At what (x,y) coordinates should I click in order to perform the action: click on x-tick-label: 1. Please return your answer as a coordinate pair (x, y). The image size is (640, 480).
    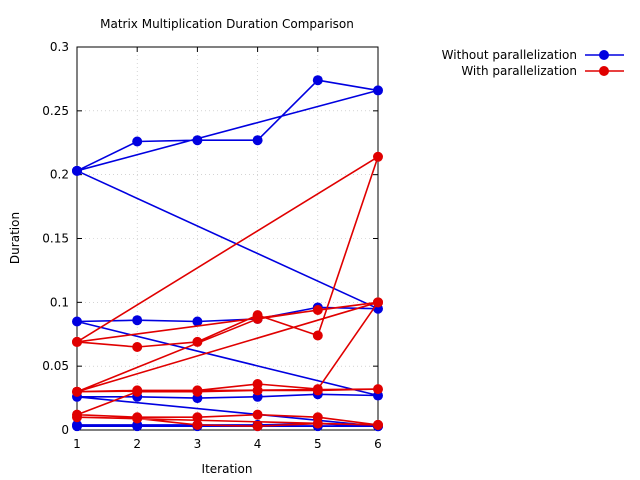
    Looking at the image, I should click on (77, 444).